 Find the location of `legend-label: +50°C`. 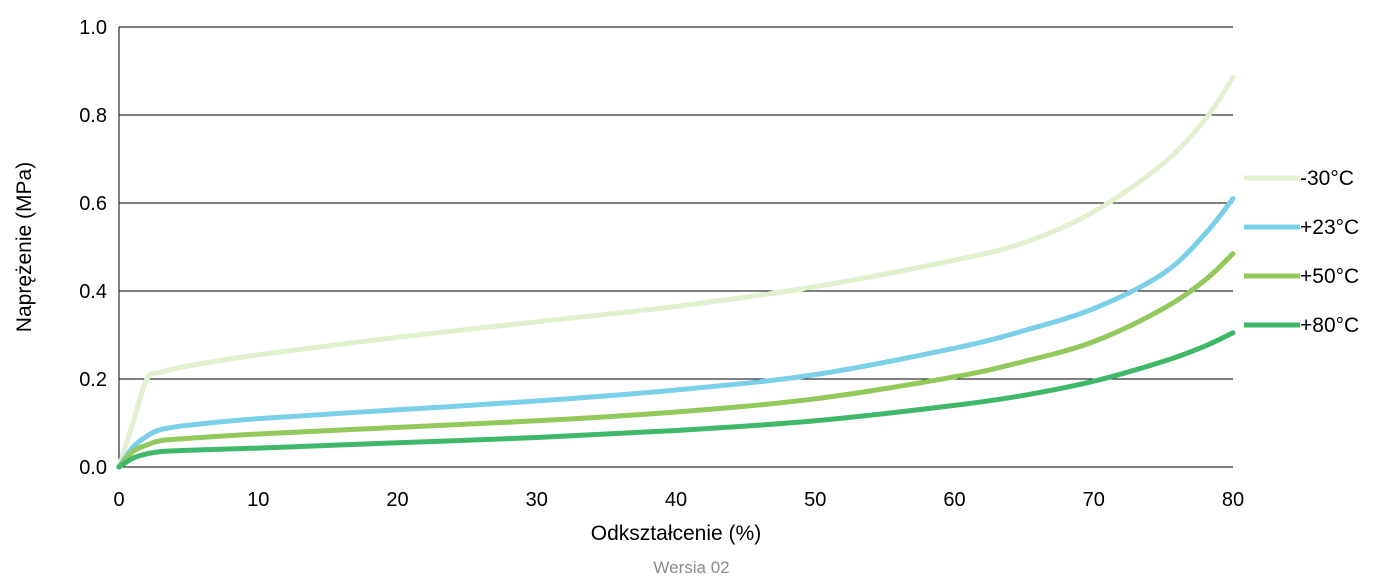

legend-label: +50°C is located at coordinates (1329, 276).